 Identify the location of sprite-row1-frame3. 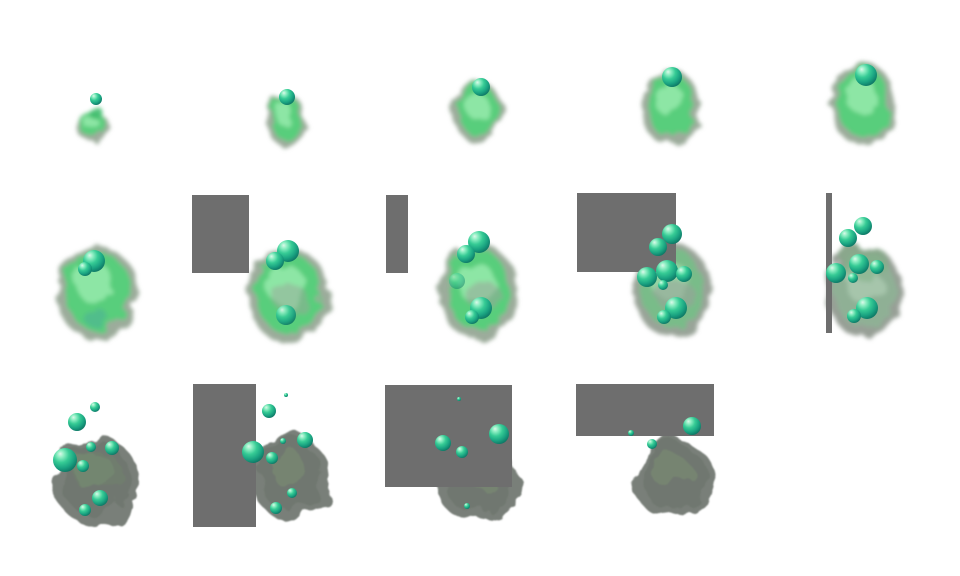
(478, 110).